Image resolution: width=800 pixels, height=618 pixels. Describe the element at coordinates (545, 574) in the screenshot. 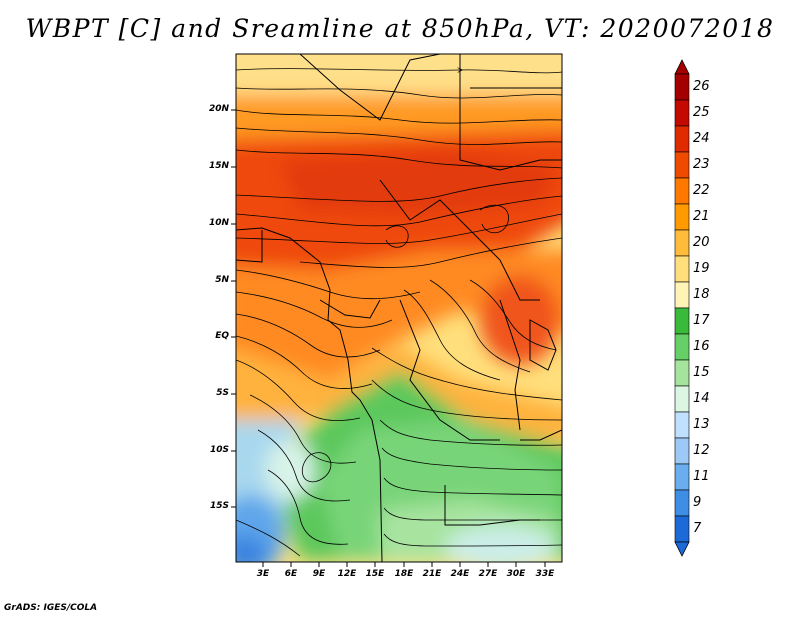

I see `lon-label: 33E` at that location.